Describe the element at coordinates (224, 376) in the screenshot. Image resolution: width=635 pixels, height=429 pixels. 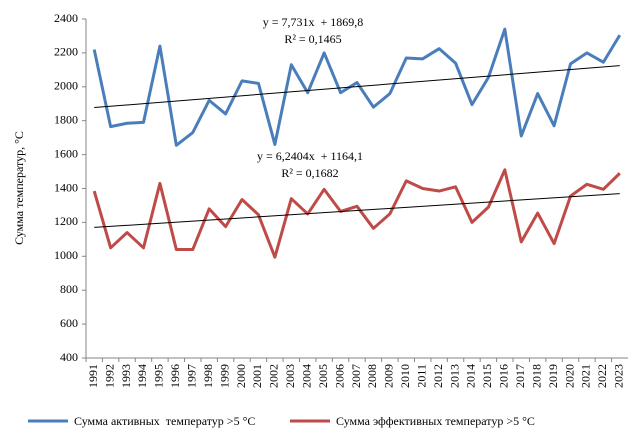
I see `x-tick-label: 1999` at that location.